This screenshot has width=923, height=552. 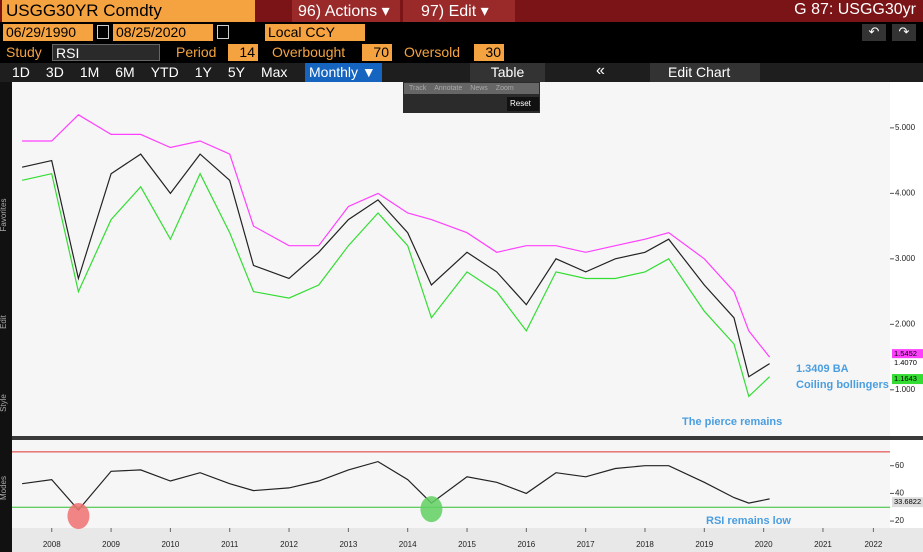 I want to click on annotation: The pierce remains, so click(x=732, y=422).